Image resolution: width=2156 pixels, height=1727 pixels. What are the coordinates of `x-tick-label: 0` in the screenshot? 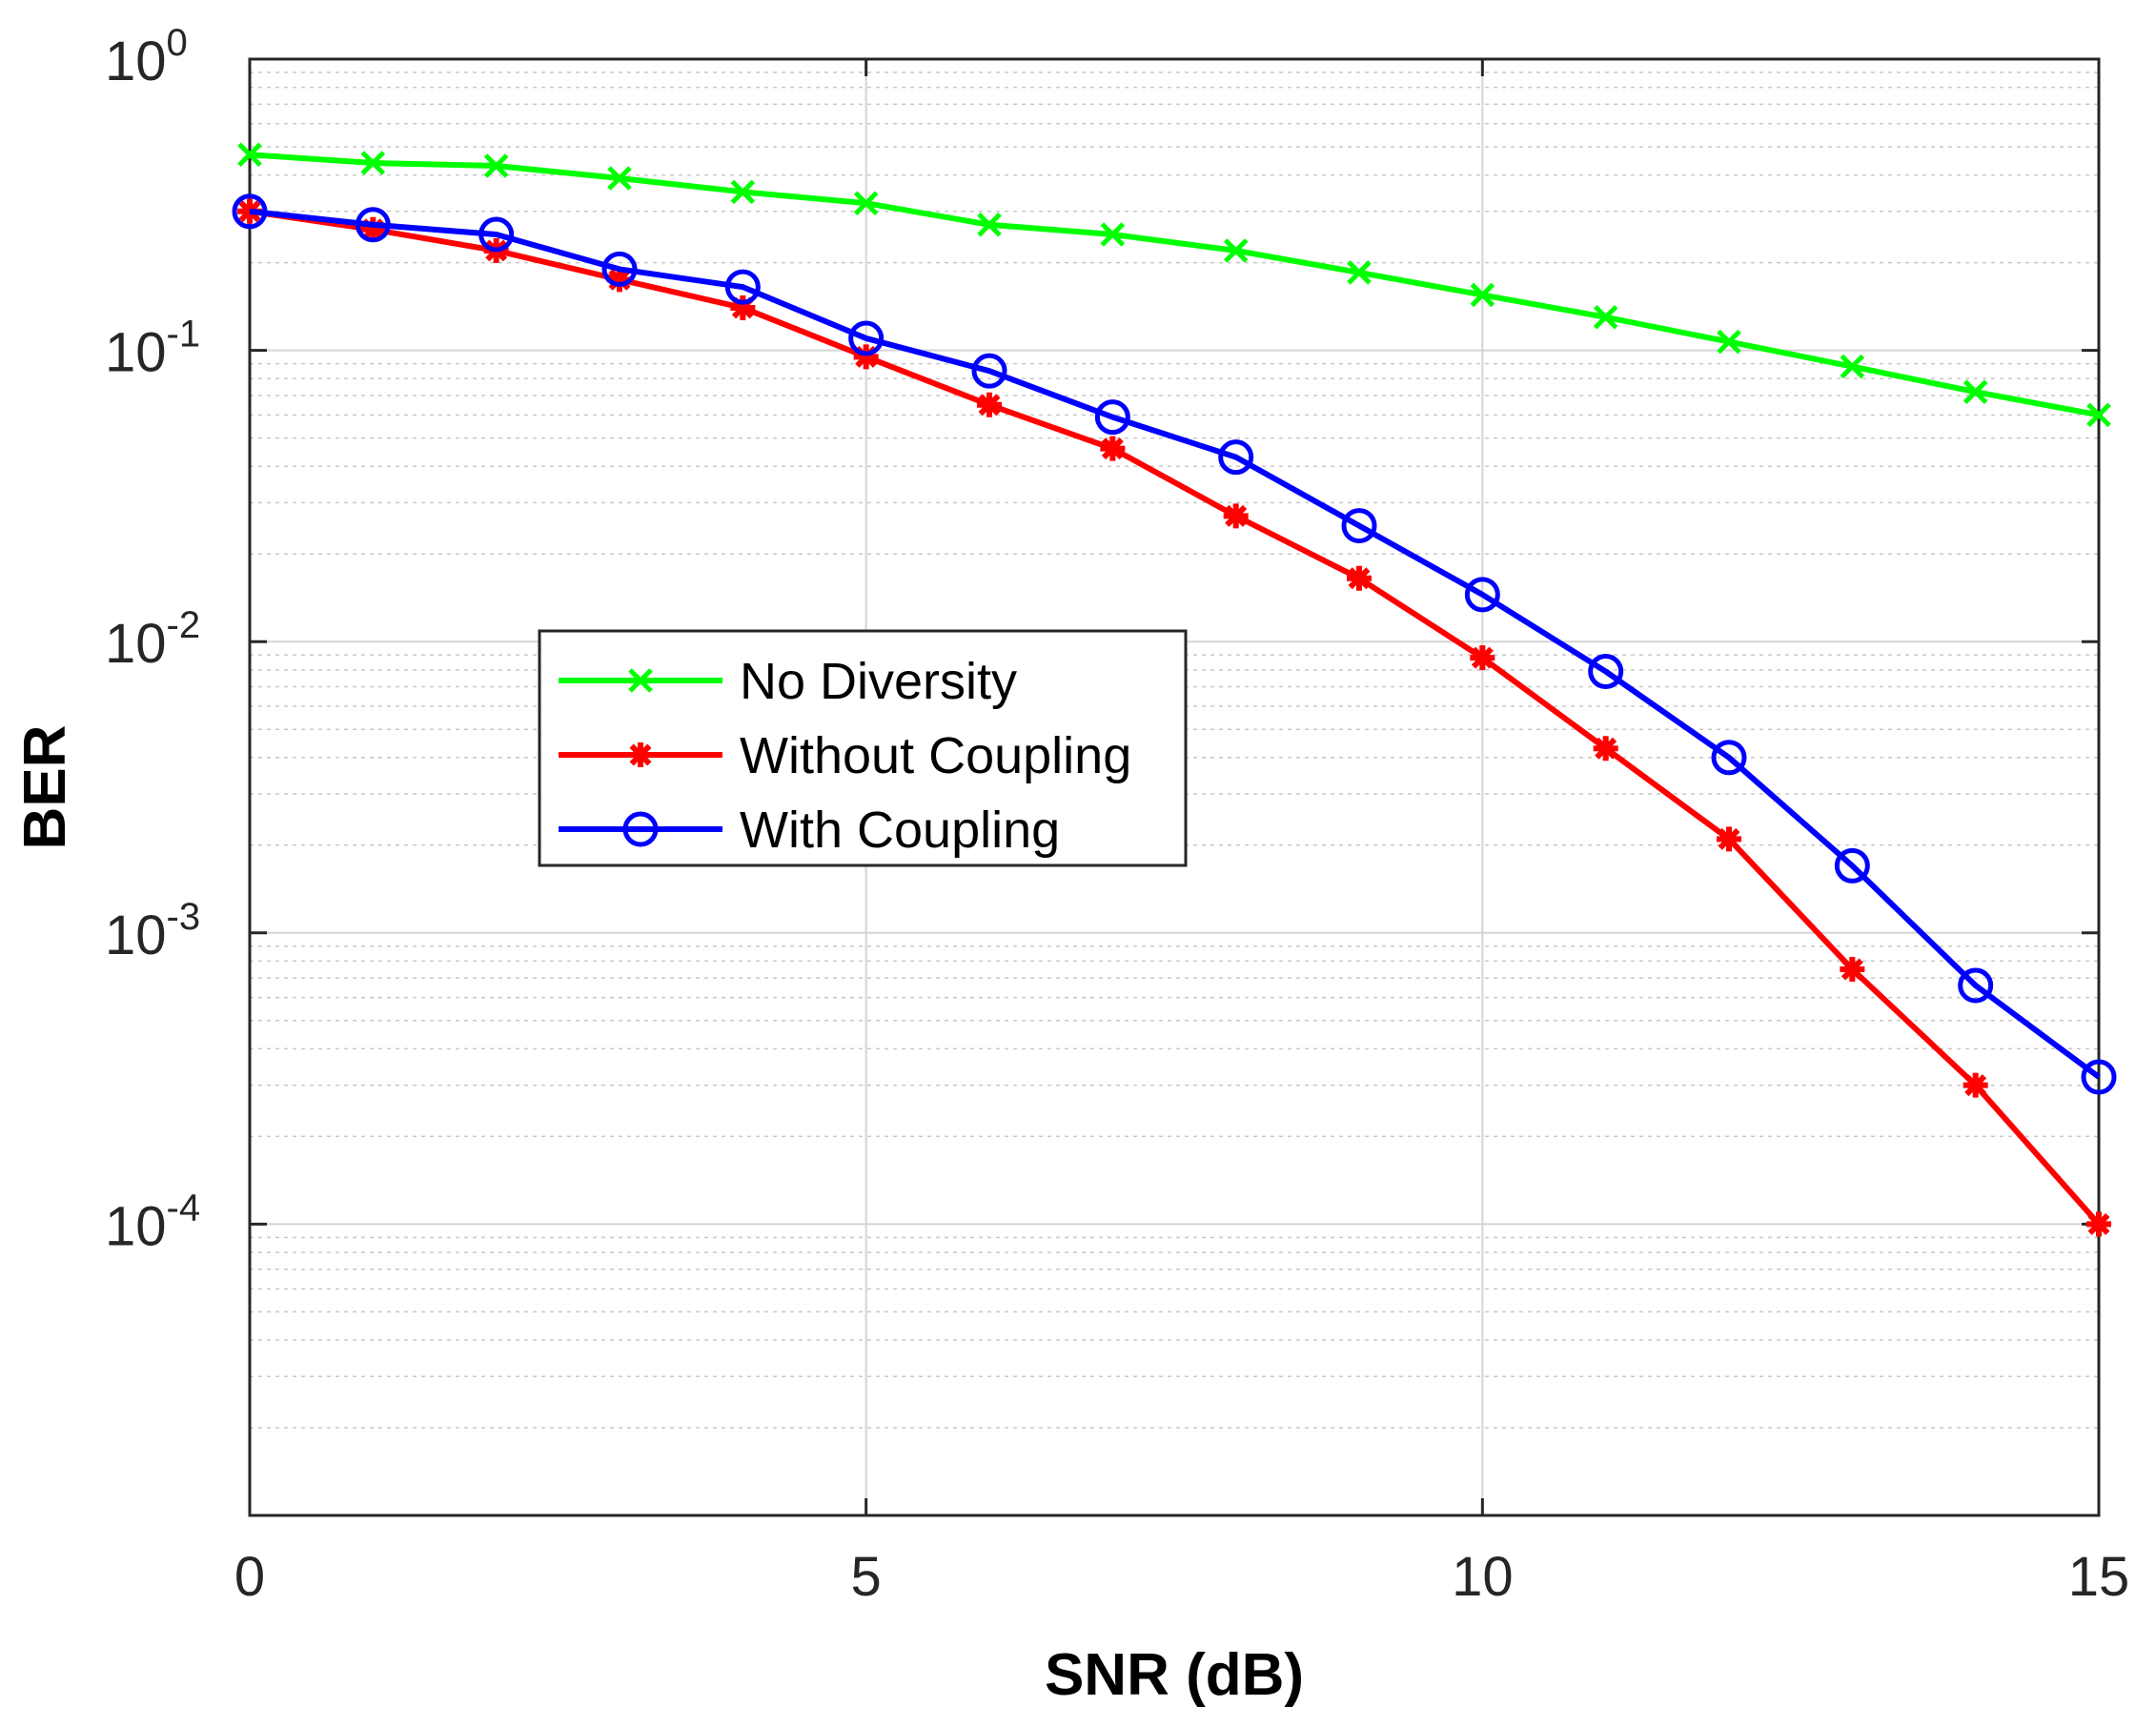 It's located at (250, 1577).